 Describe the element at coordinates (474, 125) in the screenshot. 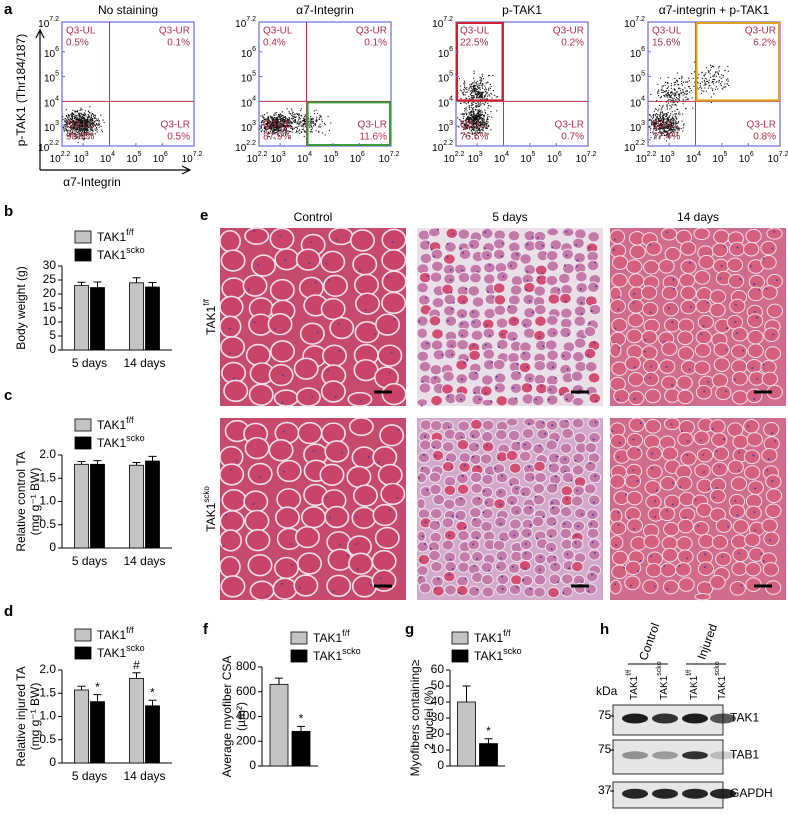

I see `quadrant-name: Q3-LL` at that location.